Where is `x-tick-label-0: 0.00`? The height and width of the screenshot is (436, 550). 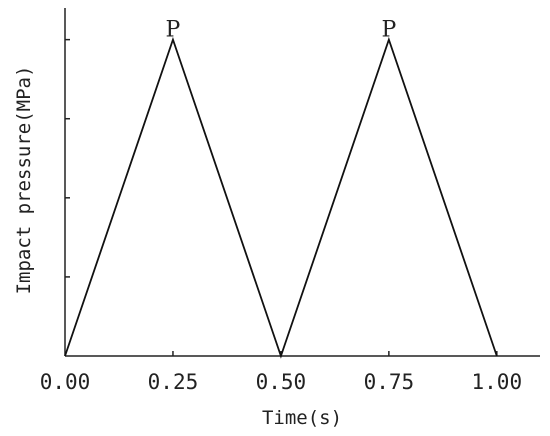 x-tick-label-0: 0.00 is located at coordinates (65, 382).